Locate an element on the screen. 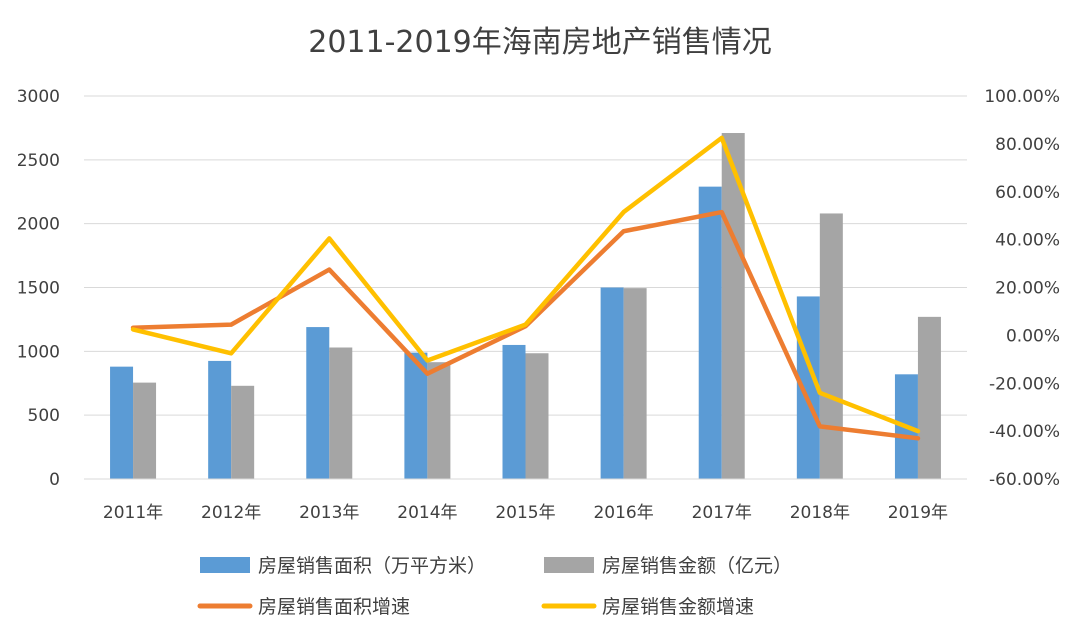  y-right-tick-label: 100.00% is located at coordinates (1022, 97).